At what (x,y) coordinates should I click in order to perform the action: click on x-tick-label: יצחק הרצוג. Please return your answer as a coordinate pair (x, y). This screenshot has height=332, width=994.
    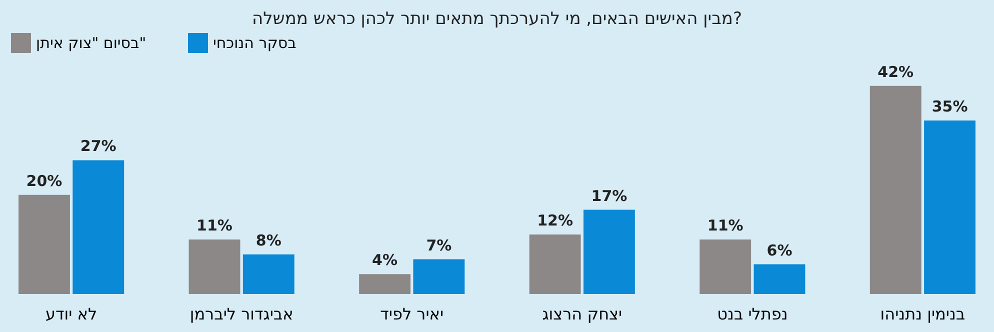
    Looking at the image, I should click on (582, 314).